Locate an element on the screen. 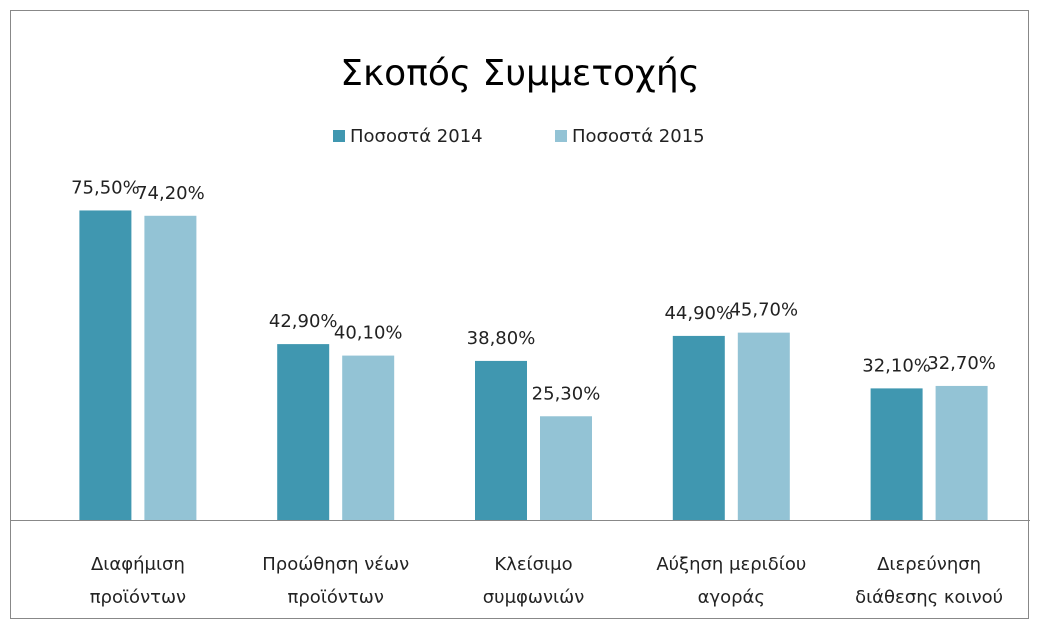 The width and height of the screenshot is (1040, 630). x-tick-label-line: Διαφήμιση is located at coordinates (138, 564).